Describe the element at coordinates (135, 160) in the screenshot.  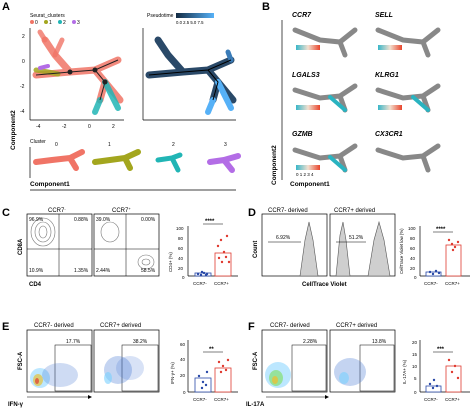
I see `facet-plots: 0 1 2 3` at that location.